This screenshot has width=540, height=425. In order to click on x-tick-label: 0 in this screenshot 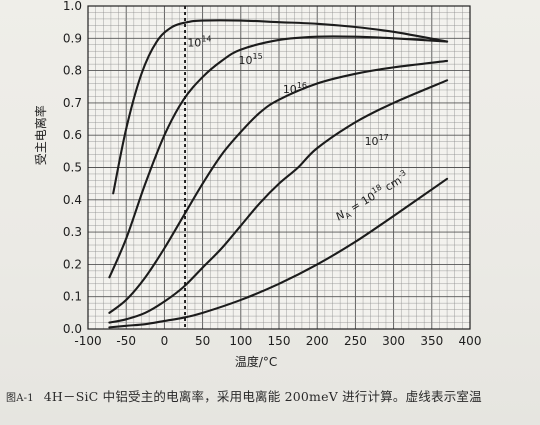, I will do `click(165, 341)`.